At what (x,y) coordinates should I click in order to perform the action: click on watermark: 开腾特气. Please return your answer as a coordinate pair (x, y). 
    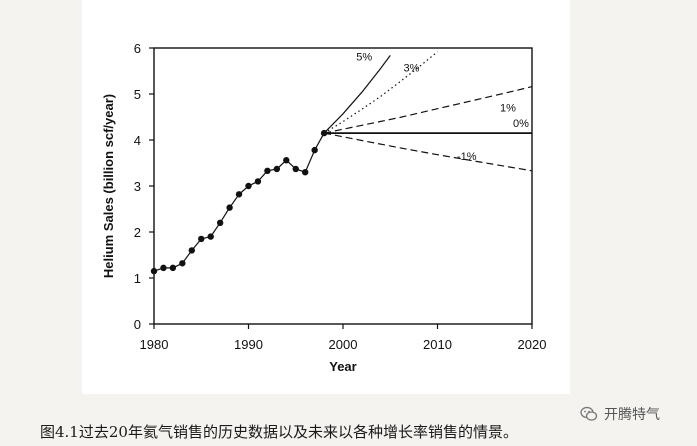
    Looking at the image, I should click on (620, 414).